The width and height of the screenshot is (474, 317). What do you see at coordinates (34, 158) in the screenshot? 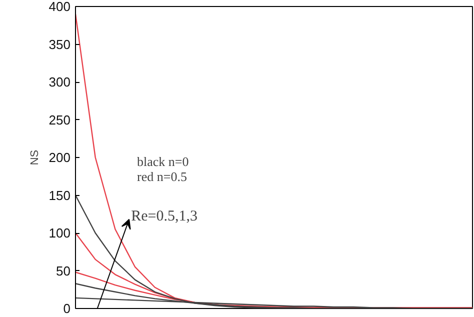
I see `y-axis-title: NS` at bounding box center [34, 158].